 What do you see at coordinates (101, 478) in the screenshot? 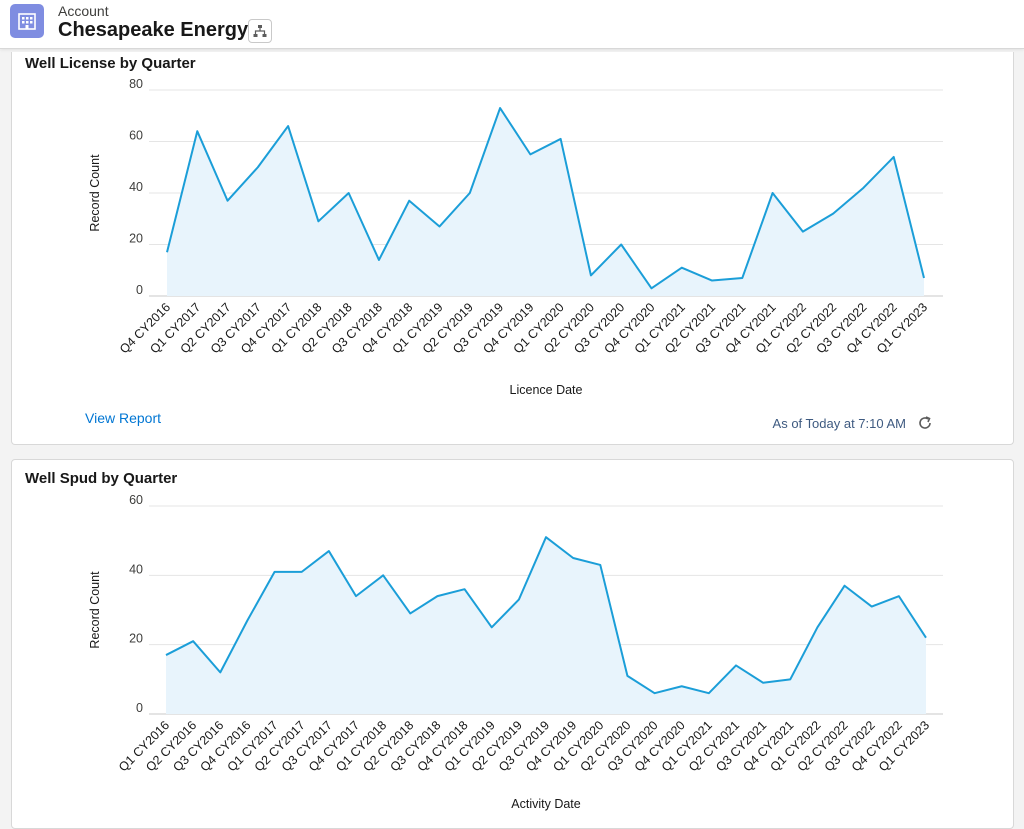
I see `card-title: Well Spud by Quarter` at bounding box center [101, 478].